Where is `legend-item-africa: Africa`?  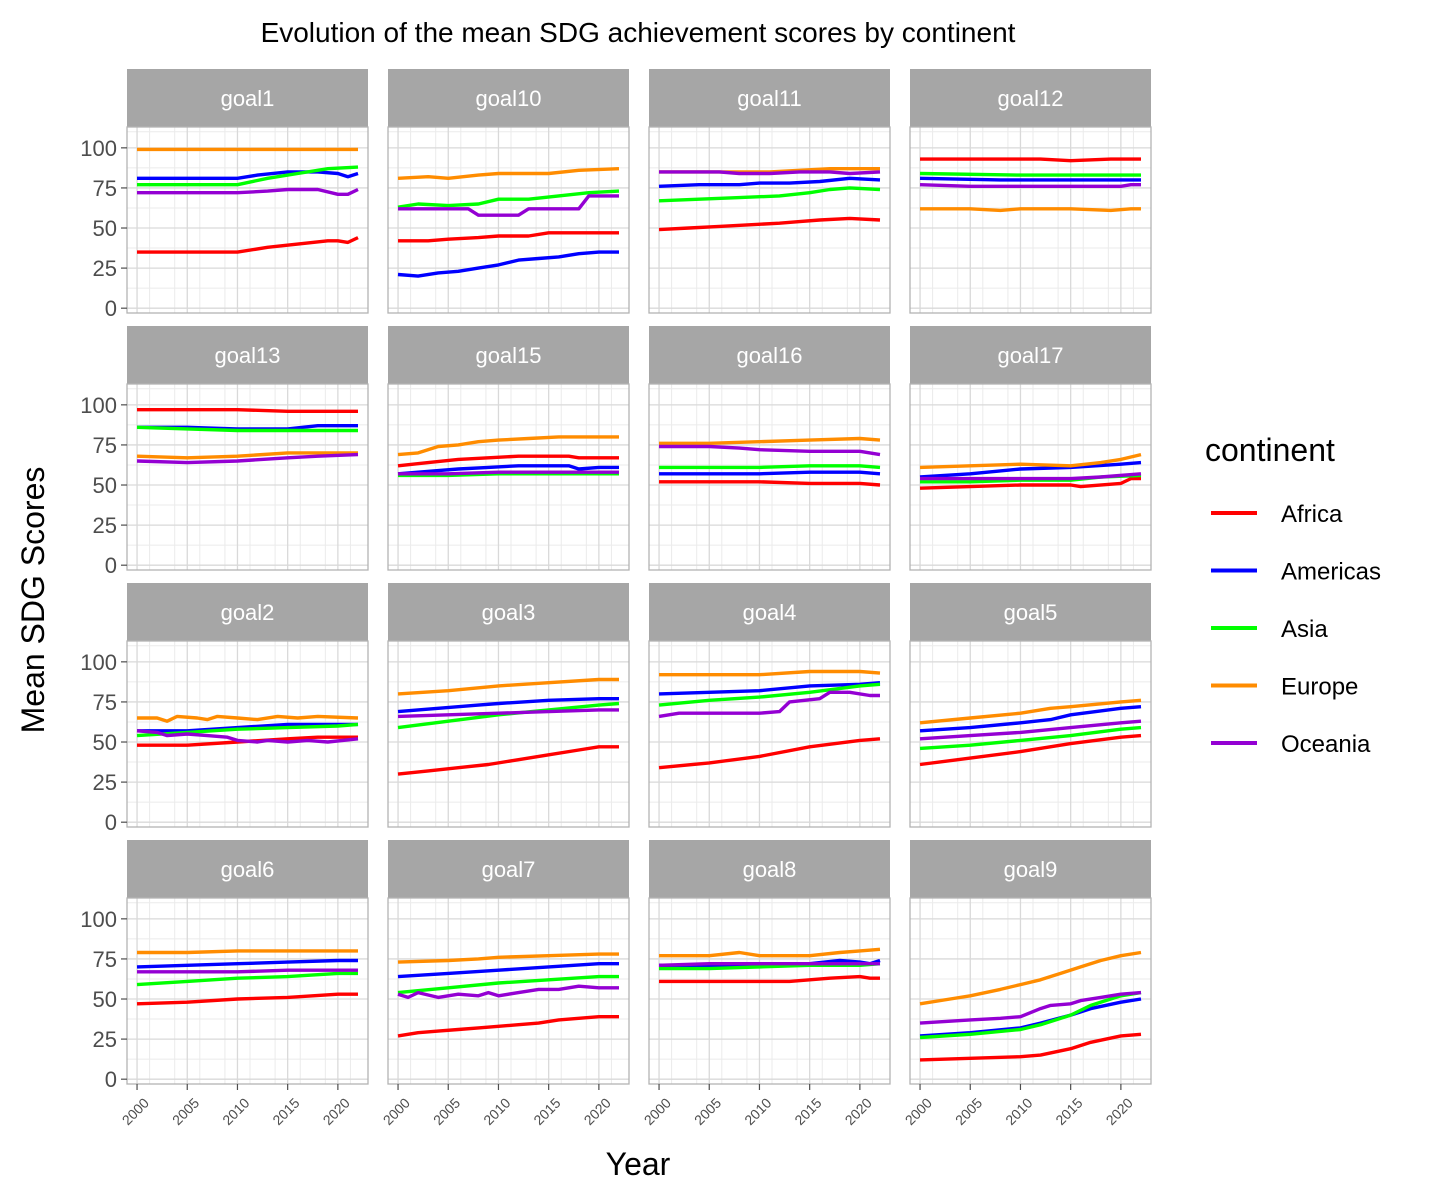 legend-item-africa: Africa is located at coordinates (1277, 514).